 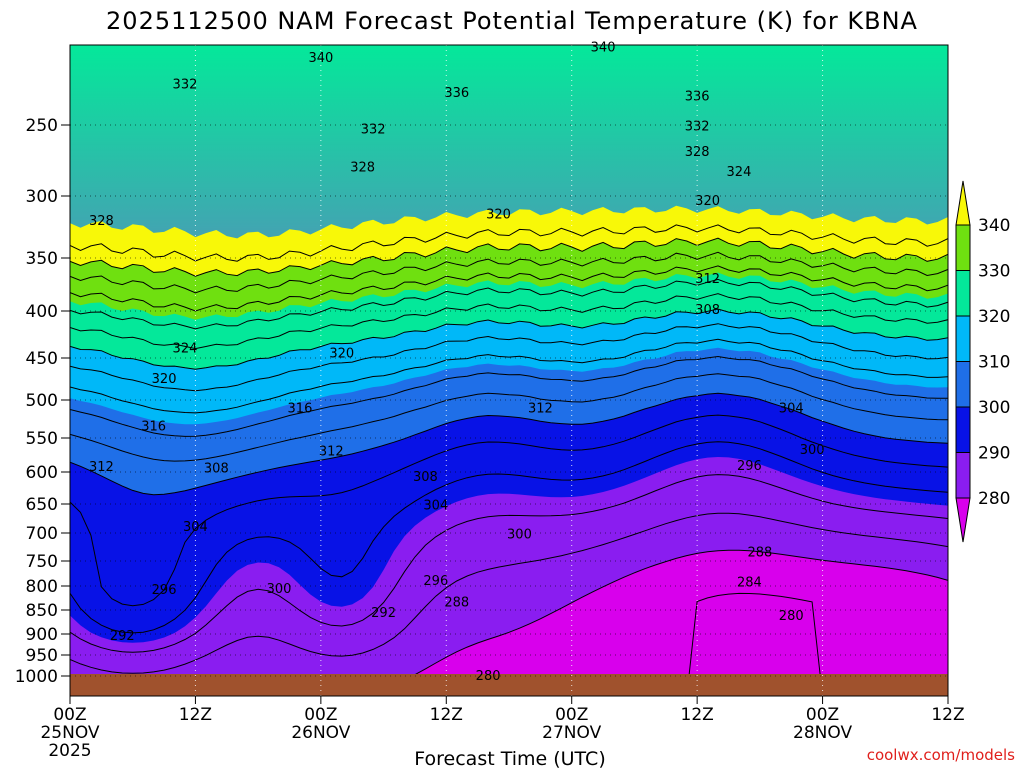 I want to click on y-tick-label: 700, so click(x=42, y=534).